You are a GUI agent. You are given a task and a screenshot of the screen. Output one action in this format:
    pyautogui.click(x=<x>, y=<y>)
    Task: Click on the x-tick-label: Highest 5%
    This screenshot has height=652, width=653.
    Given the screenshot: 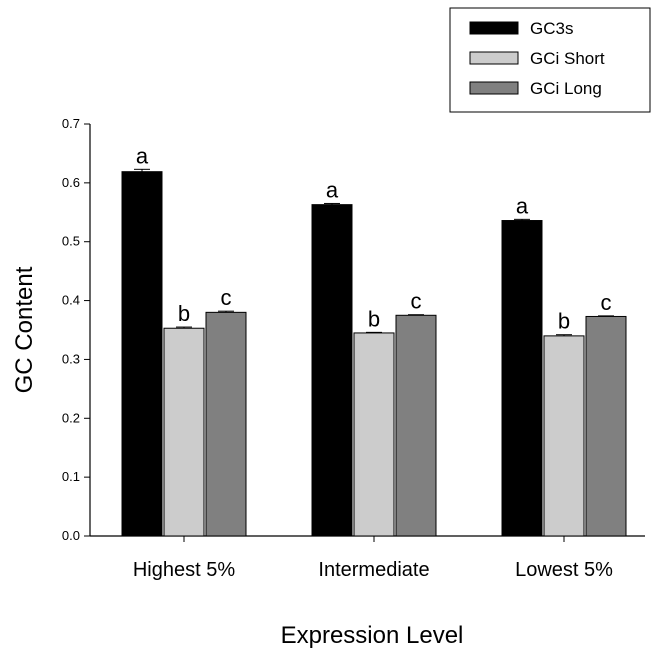 What is the action you would take?
    pyautogui.click(x=184, y=570)
    